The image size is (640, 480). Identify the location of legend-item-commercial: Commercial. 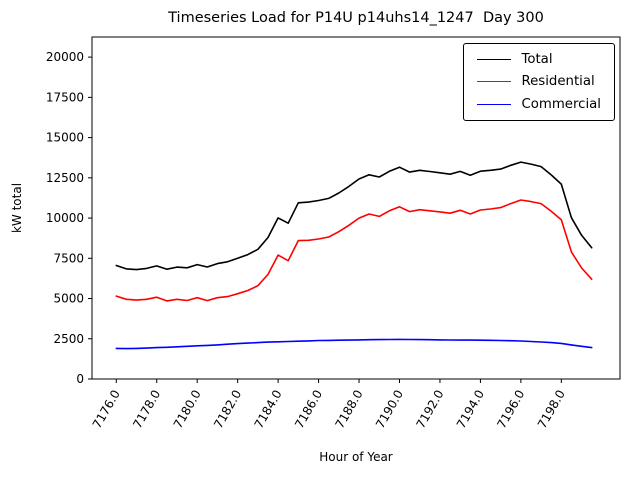
(539, 104).